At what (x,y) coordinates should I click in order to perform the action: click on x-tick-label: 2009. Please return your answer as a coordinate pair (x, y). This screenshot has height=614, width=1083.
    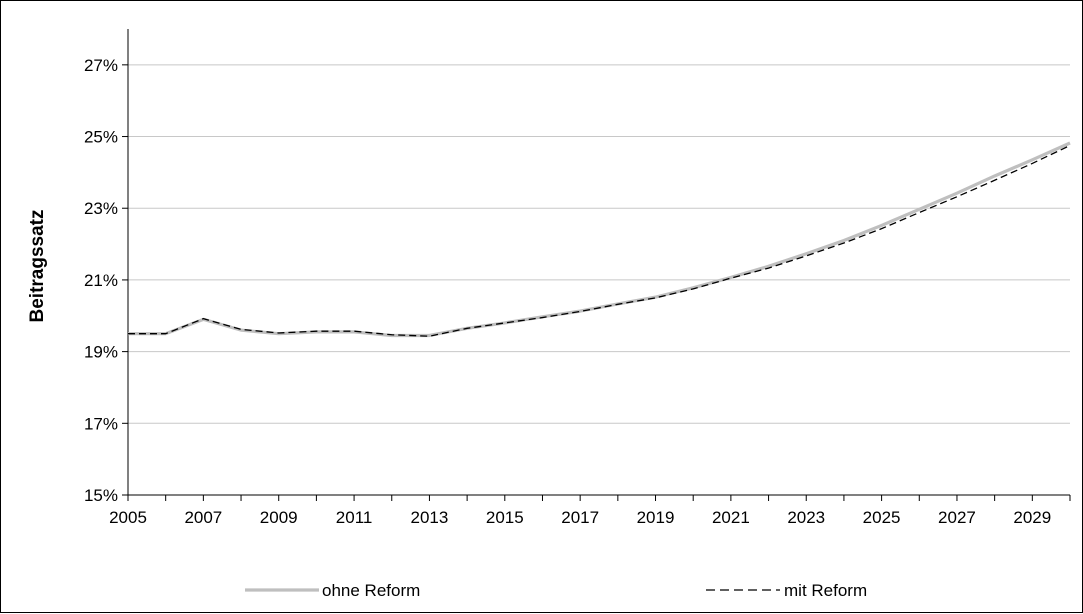
    Looking at the image, I should click on (279, 517).